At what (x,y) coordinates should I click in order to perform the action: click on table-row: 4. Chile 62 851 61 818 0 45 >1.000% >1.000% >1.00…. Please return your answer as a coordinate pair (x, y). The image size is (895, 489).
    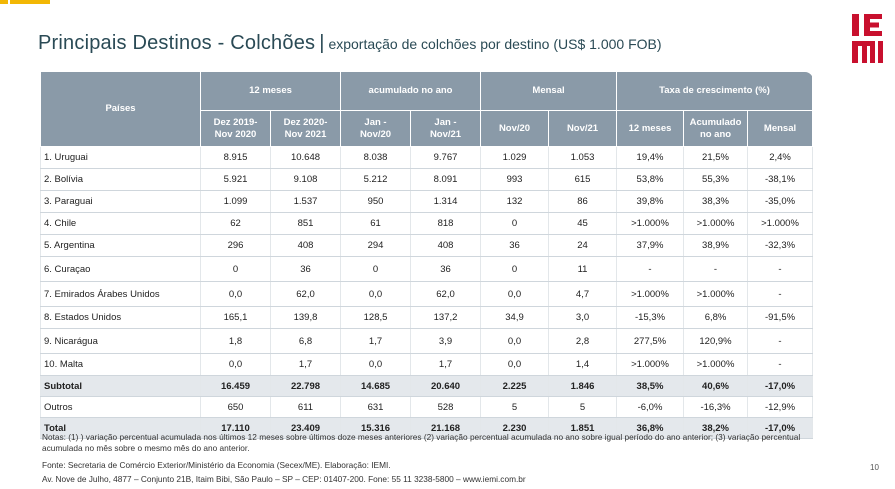
    Looking at the image, I should click on (427, 223).